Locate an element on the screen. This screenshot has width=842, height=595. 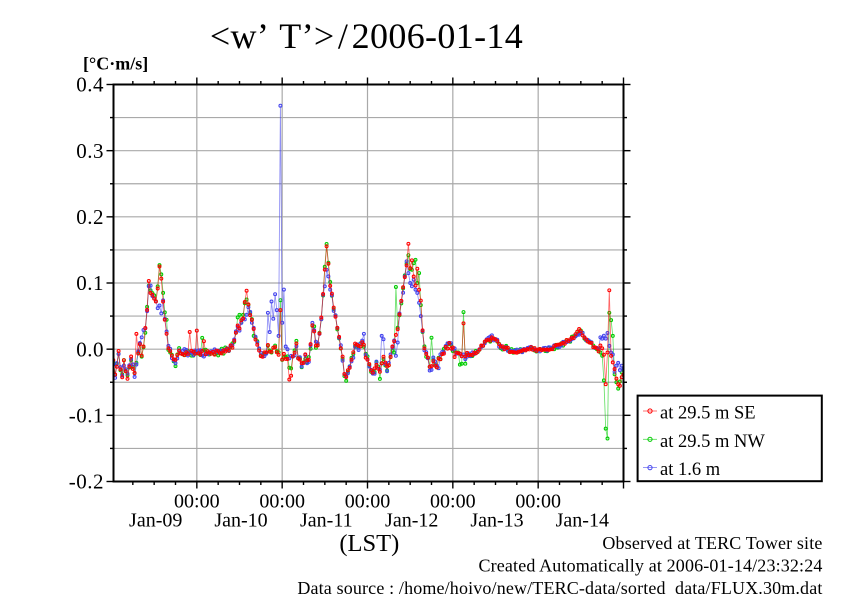
svg-text: 0.4 is located at coordinates (90, 85).